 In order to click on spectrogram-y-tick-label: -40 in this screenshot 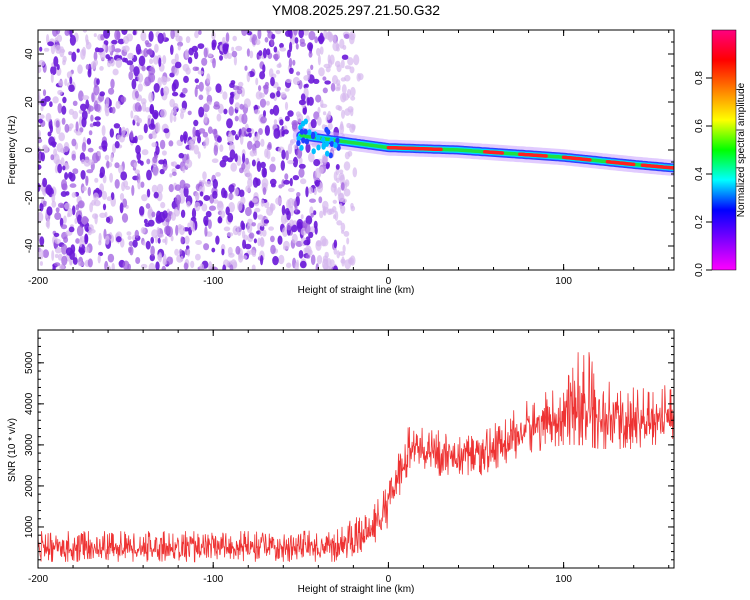, I will do `click(29, 245)`.